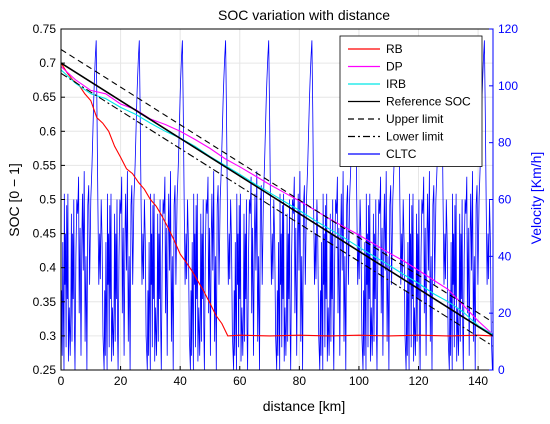 The width and height of the screenshot is (550, 424). What do you see at coordinates (300, 381) in the screenshot?
I see `x-tick-label: 80` at bounding box center [300, 381].